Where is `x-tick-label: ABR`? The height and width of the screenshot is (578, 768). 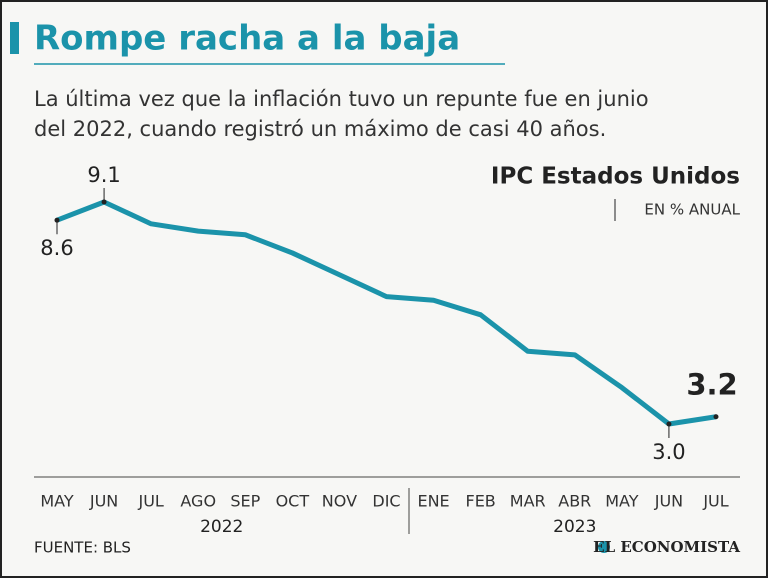
x-tick-label: ABR is located at coordinates (574, 501).